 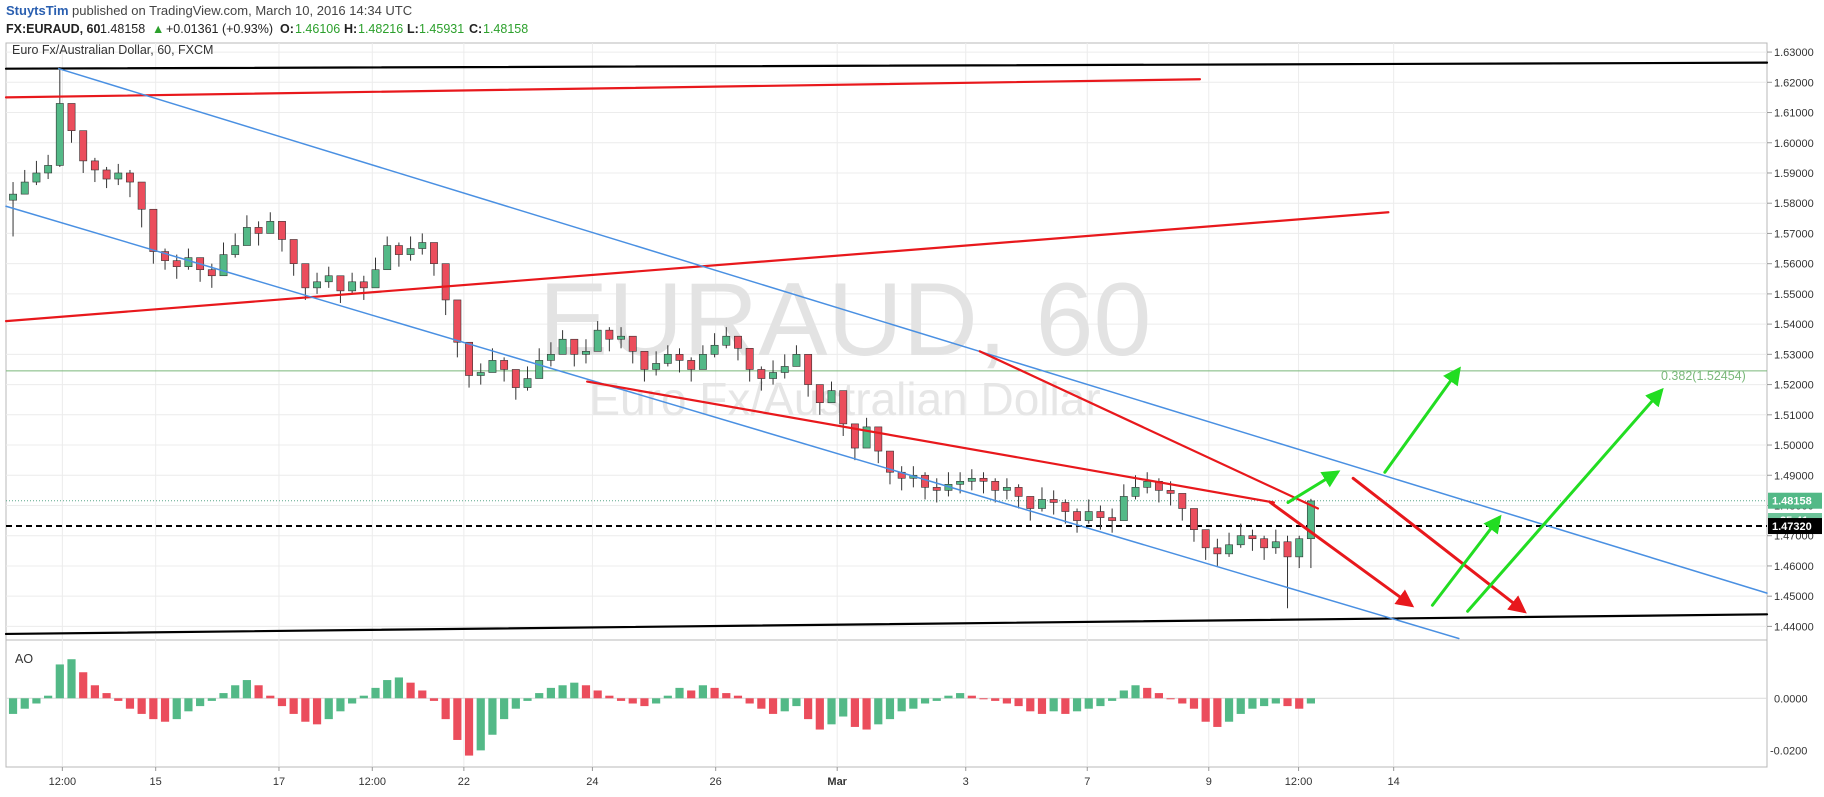 What do you see at coordinates (24, 659) in the screenshot?
I see `ao-label: AO` at bounding box center [24, 659].